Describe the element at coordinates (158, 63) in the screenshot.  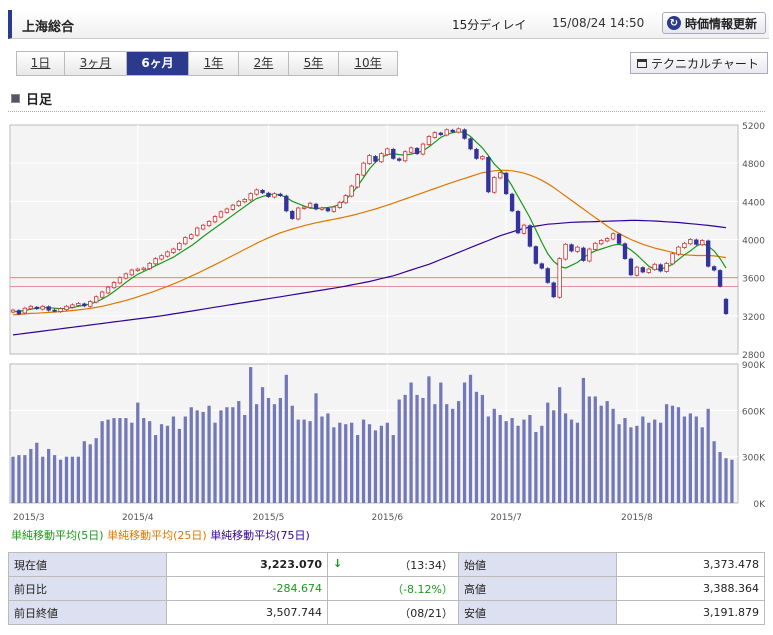
I see `tab-6m: 6ヶ月` at that location.